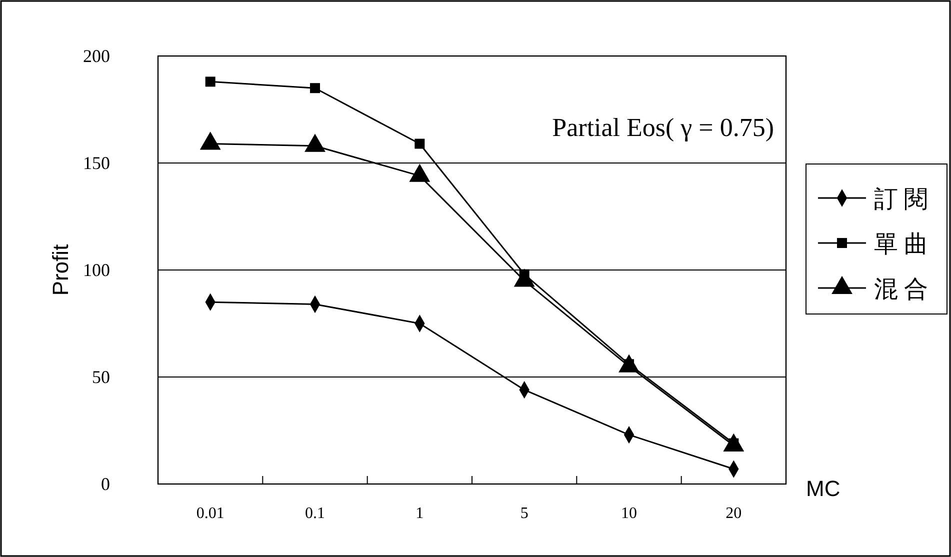  Describe the element at coordinates (96, 56) in the screenshot. I see `y-tick-label: 200` at that location.